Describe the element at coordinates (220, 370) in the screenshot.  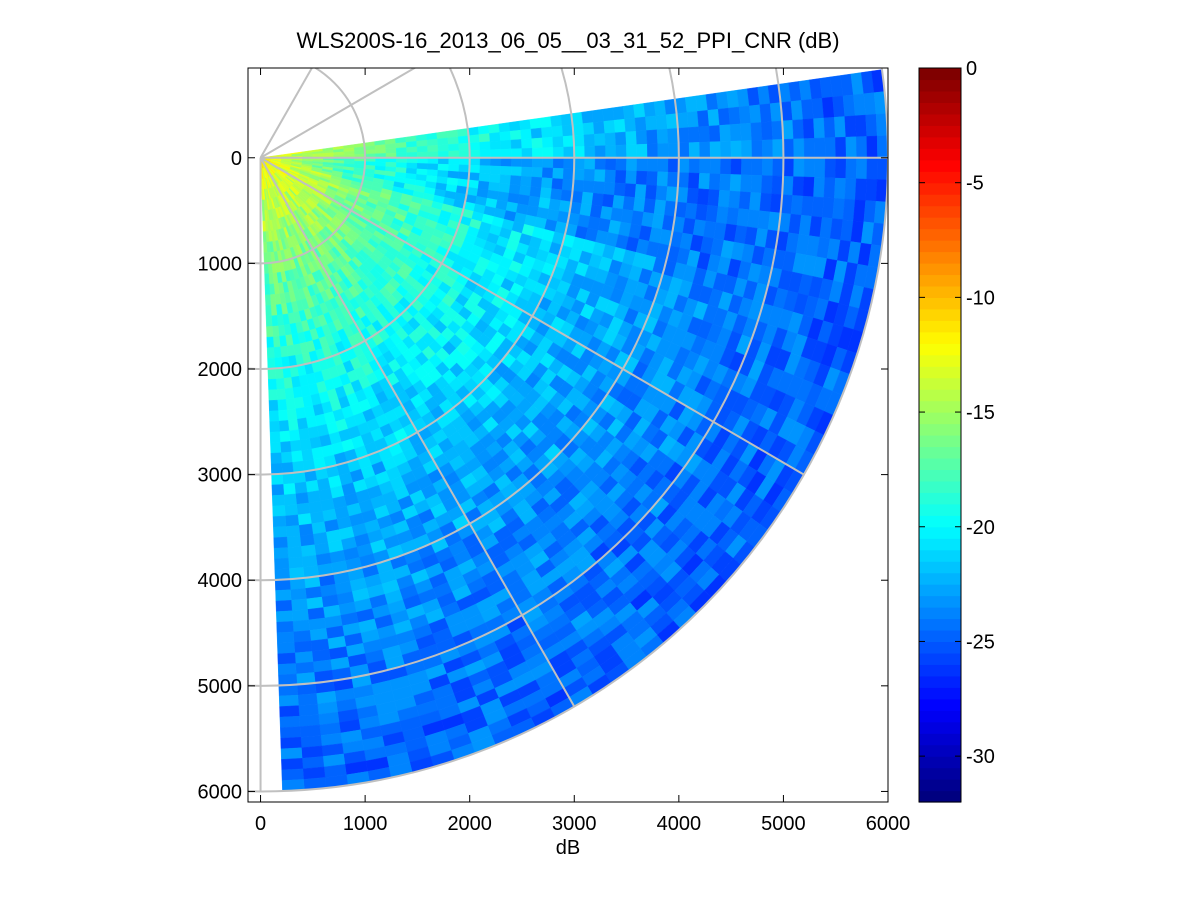
I see `y-tick-label: 2000` at that location.